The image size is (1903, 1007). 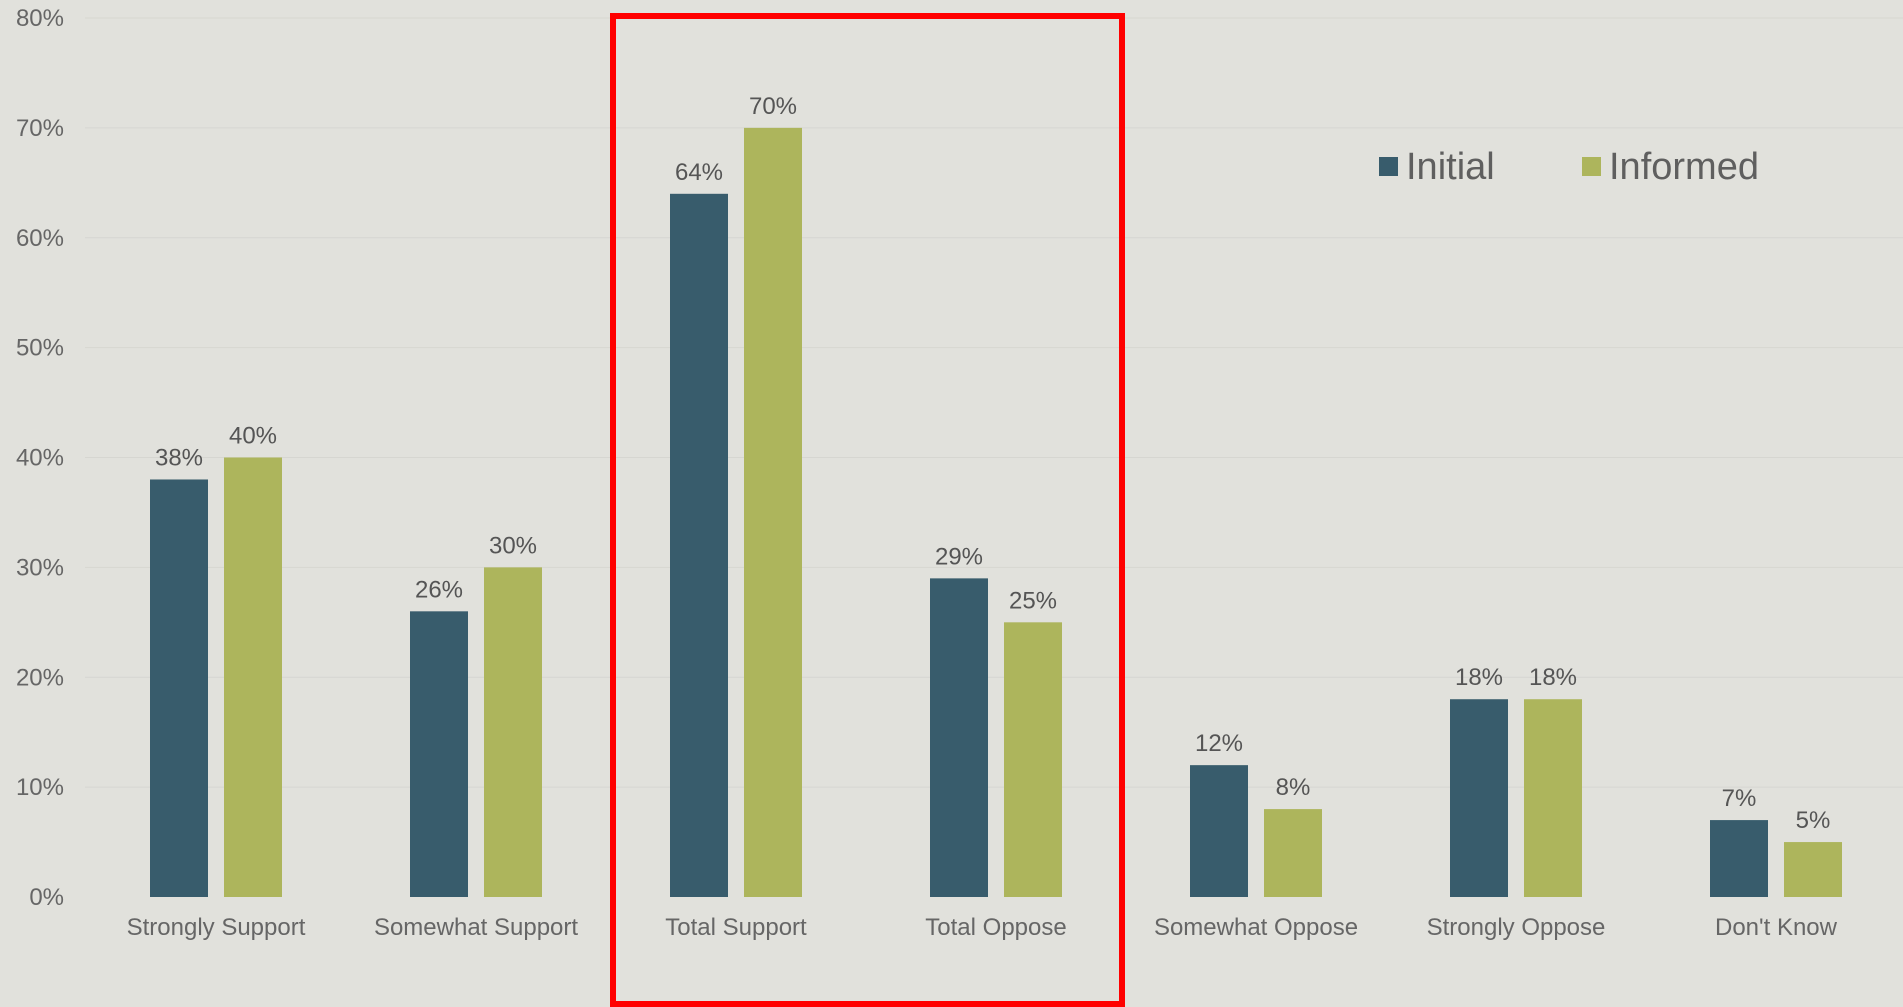 What do you see at coordinates (773, 106) in the screenshot?
I see `data-label: 70%` at bounding box center [773, 106].